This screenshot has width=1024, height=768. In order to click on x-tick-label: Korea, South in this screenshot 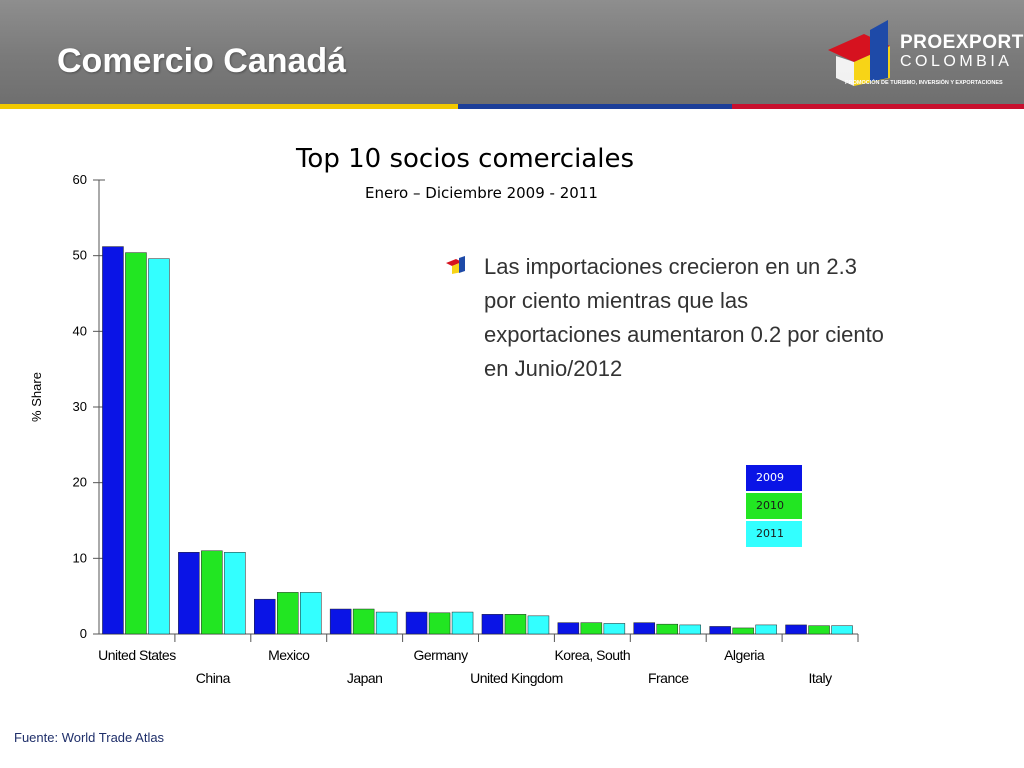, I will do `click(592, 655)`.